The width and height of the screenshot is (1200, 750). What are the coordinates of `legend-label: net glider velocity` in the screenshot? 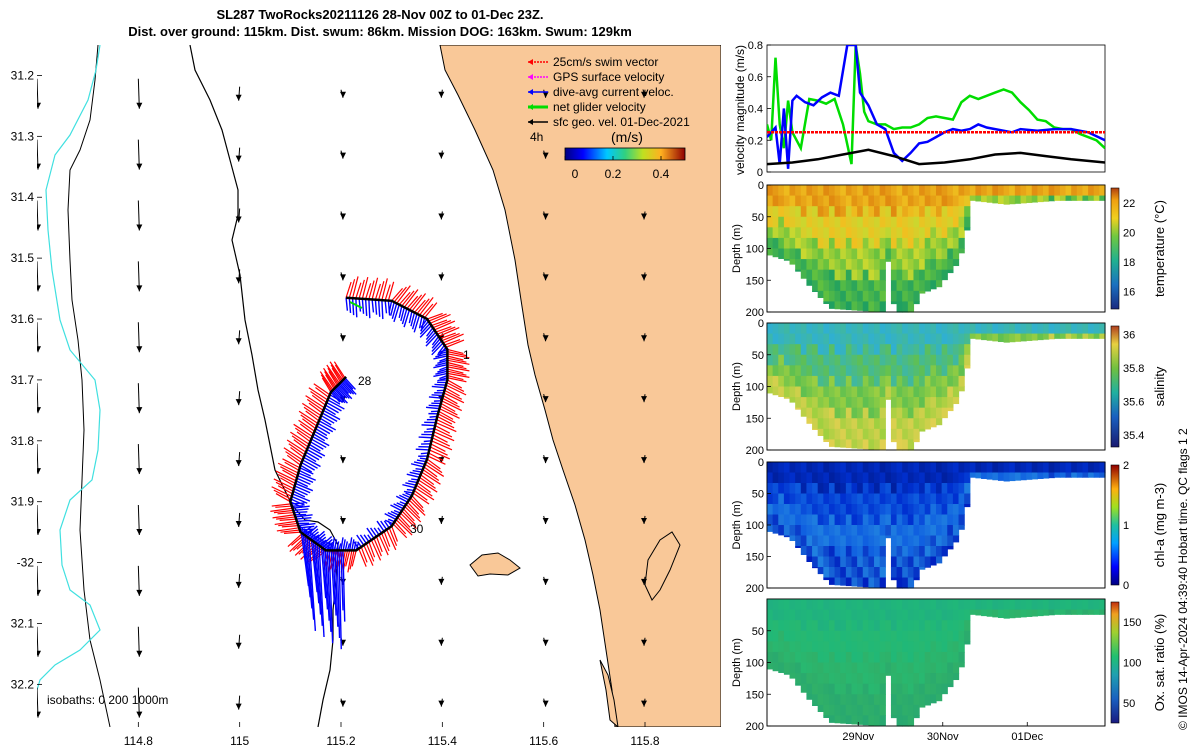 It's located at (599, 107).